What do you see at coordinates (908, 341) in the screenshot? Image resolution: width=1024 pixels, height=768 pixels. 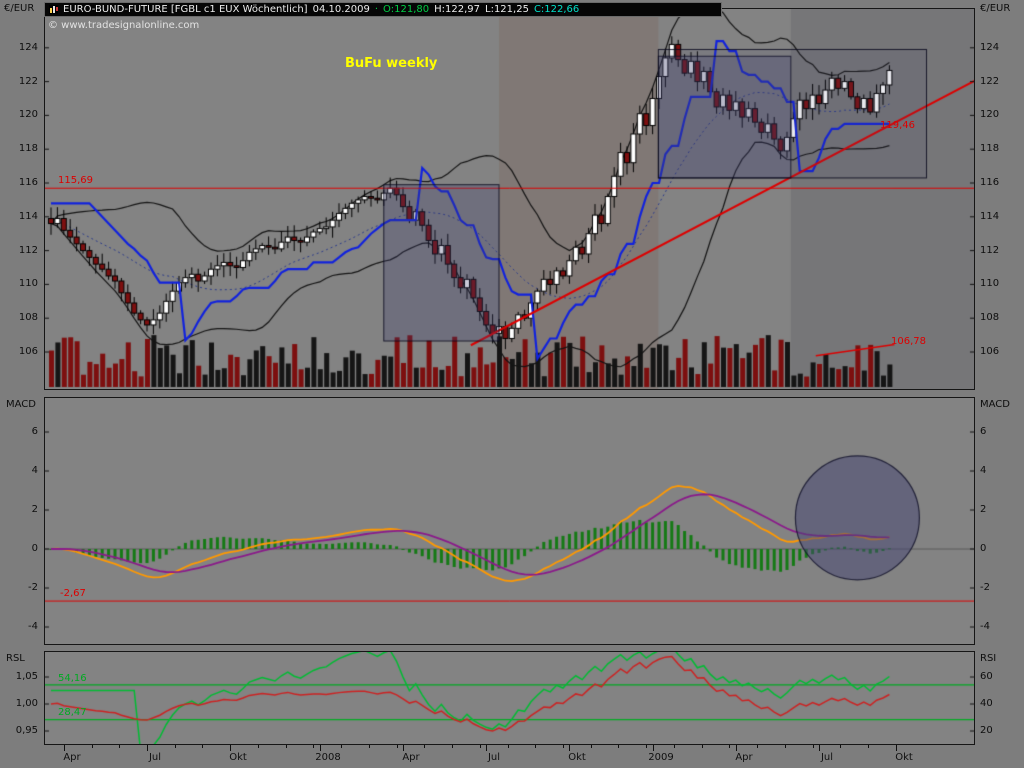 I see `volume-trendline-label: 106,78` at bounding box center [908, 341].